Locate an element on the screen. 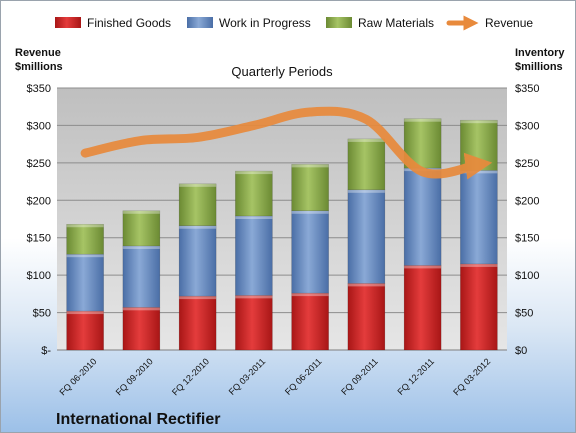  legend-swatch-work-in-progress is located at coordinates (200, 22).